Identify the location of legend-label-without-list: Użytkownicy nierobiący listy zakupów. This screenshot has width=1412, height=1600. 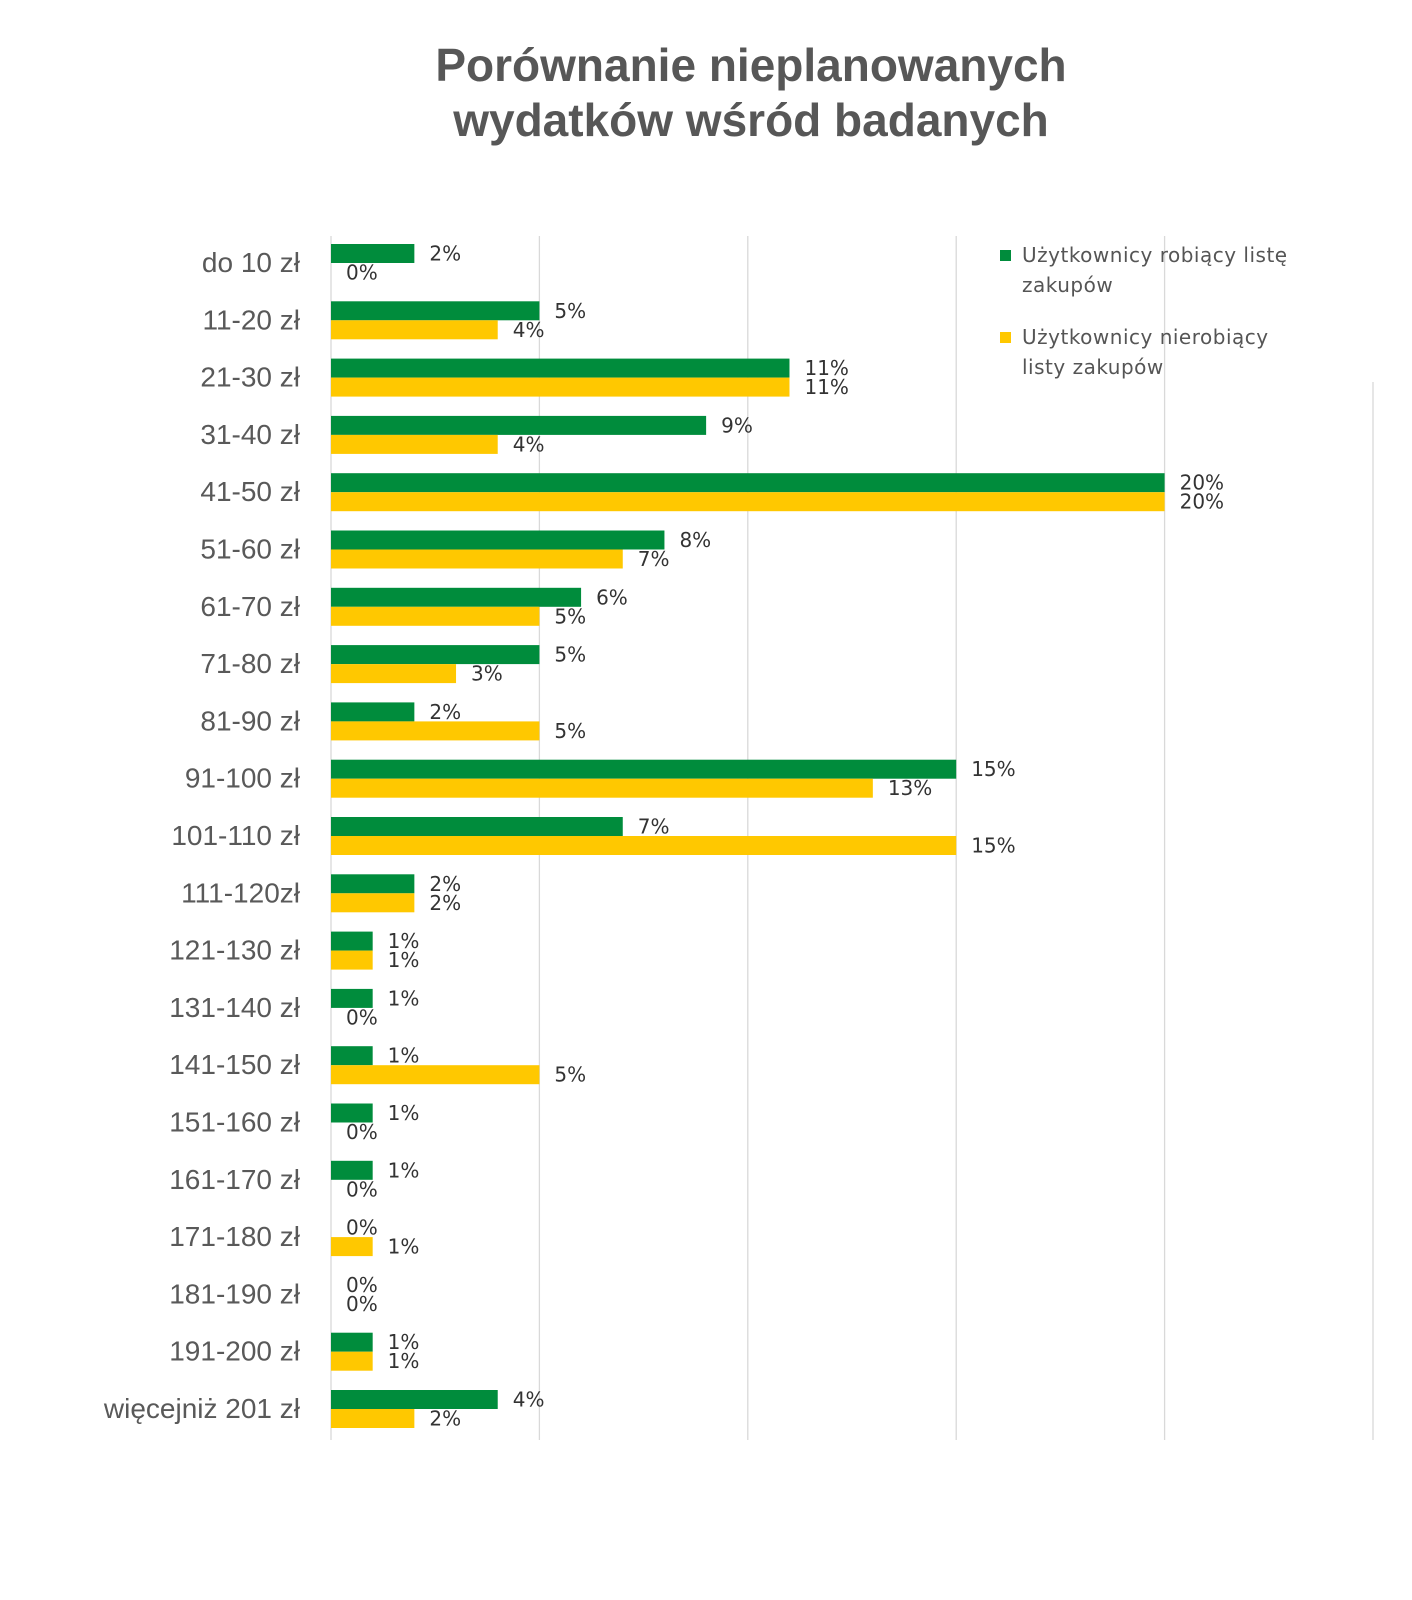
(1145, 352).